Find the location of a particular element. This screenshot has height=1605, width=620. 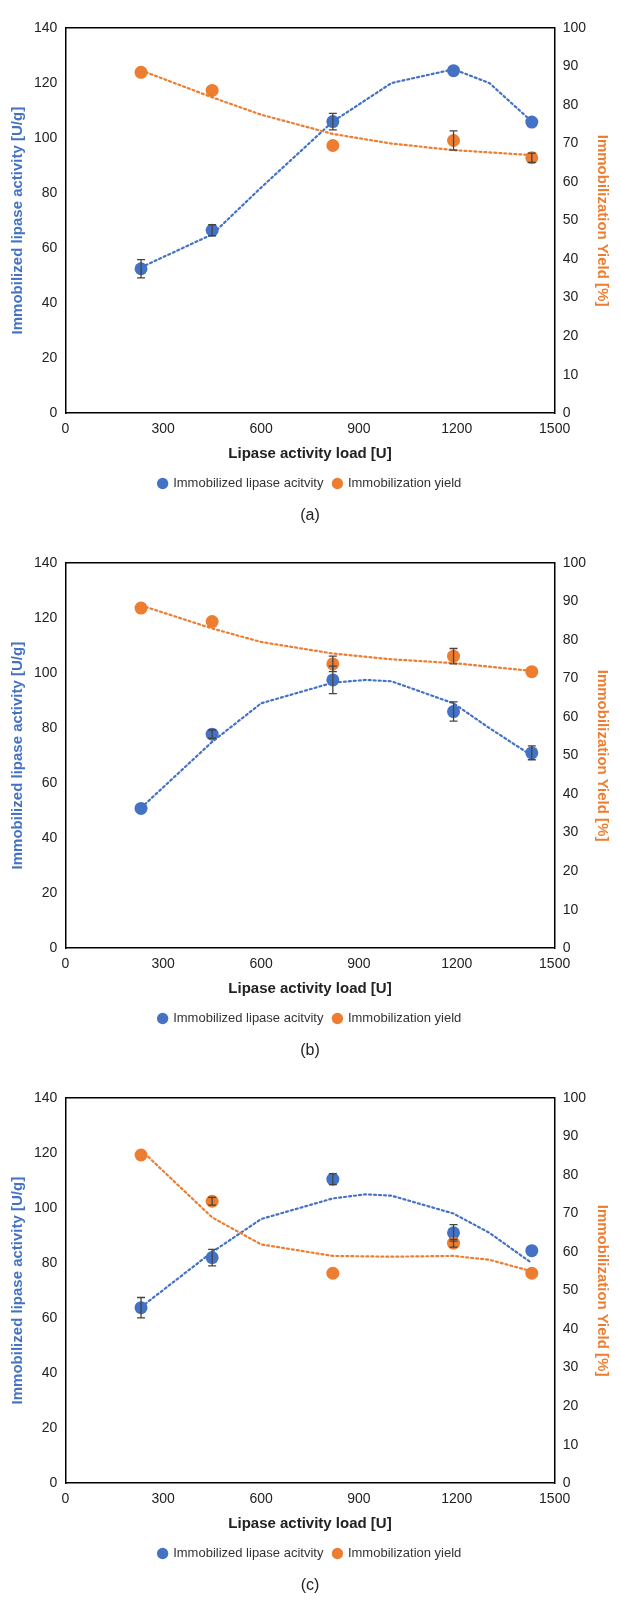

text: (a) is located at coordinates (310, 515).